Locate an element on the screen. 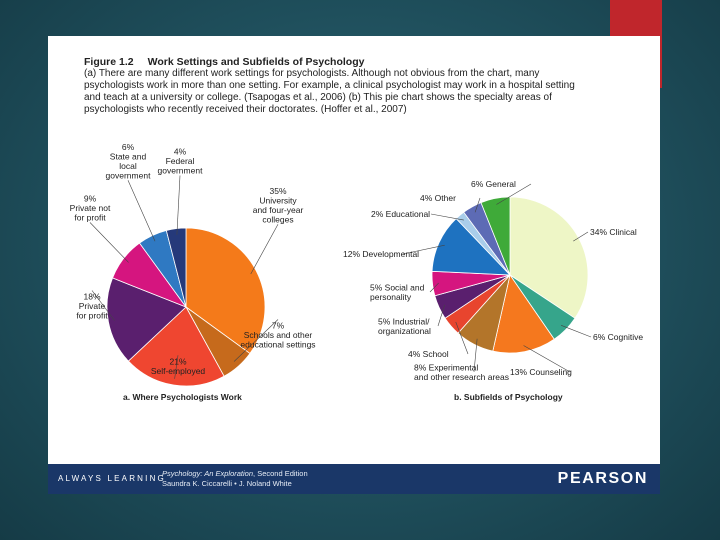  slice-label-line: local is located at coordinates (128, 166).